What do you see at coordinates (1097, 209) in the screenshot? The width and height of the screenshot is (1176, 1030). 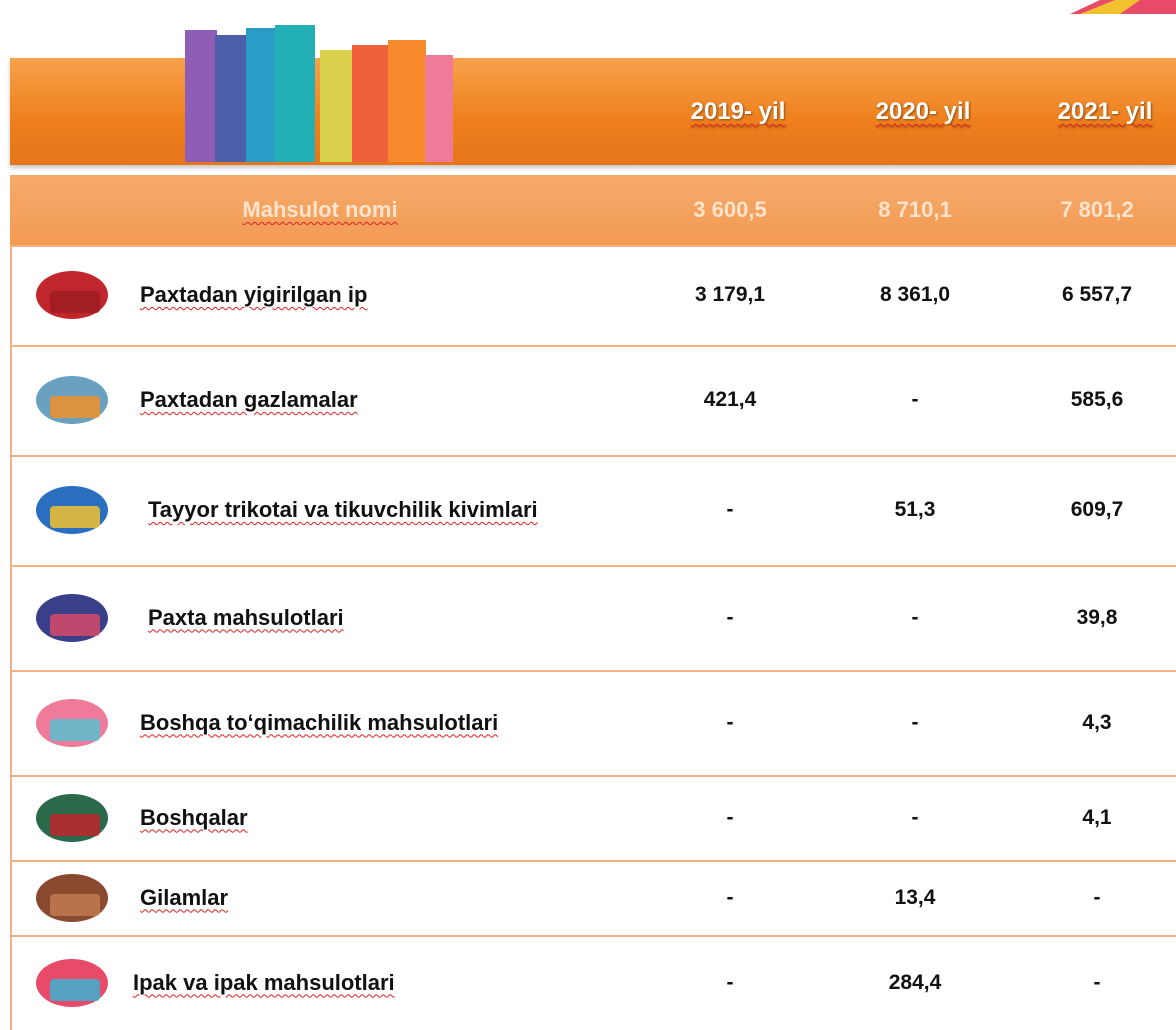 I see `summary-value: 7 801,2` at bounding box center [1097, 209].